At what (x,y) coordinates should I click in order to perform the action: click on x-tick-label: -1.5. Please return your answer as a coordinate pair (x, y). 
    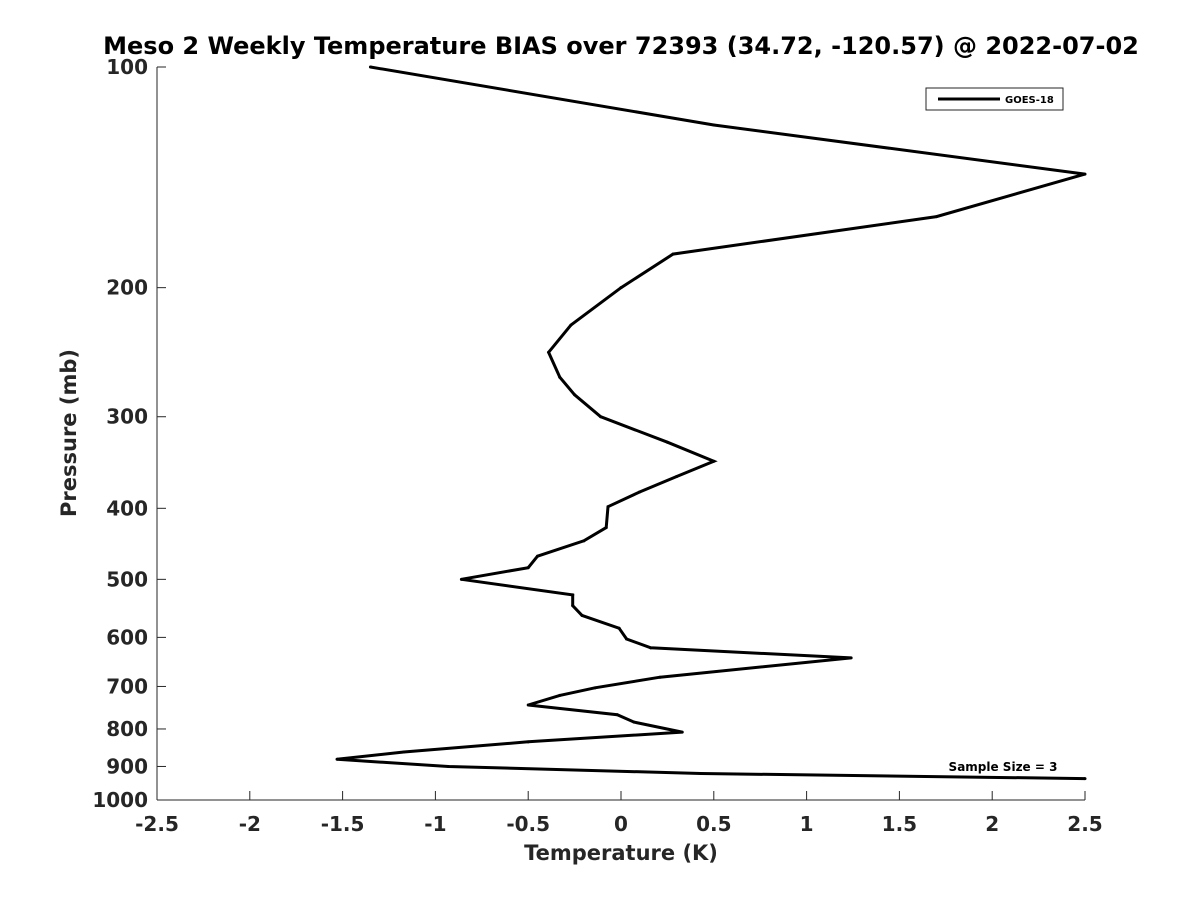
    Looking at the image, I should click on (343, 824).